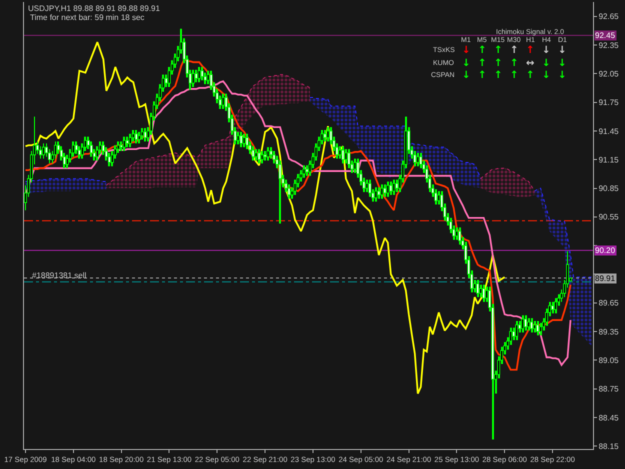  What do you see at coordinates (609, 159) in the screenshot?
I see `y-tick-label: 91.15` at bounding box center [609, 159].